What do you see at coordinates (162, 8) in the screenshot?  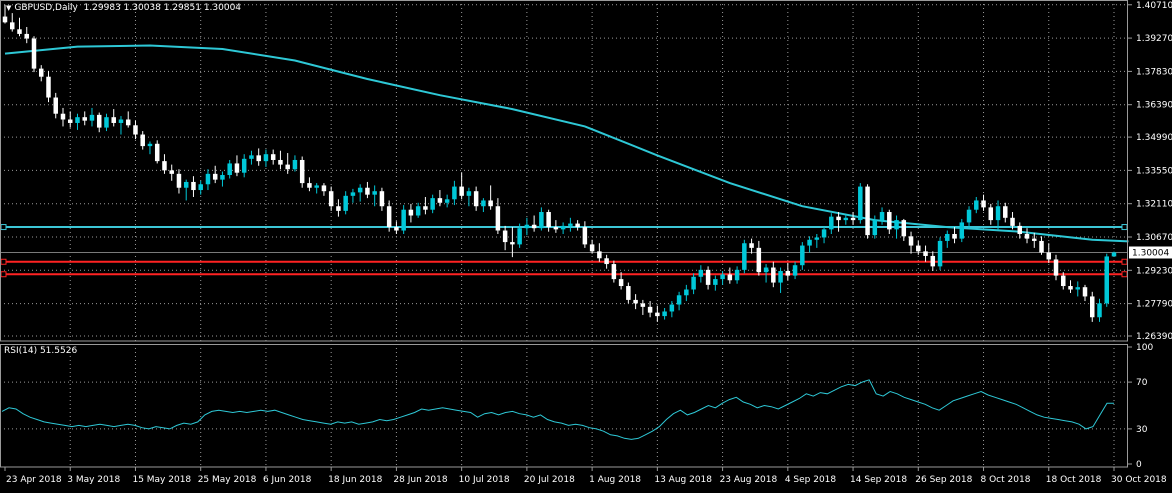 I see `ohlc-readout: 1.29983 1.30038 1.29851 1.30004` at bounding box center [162, 8].